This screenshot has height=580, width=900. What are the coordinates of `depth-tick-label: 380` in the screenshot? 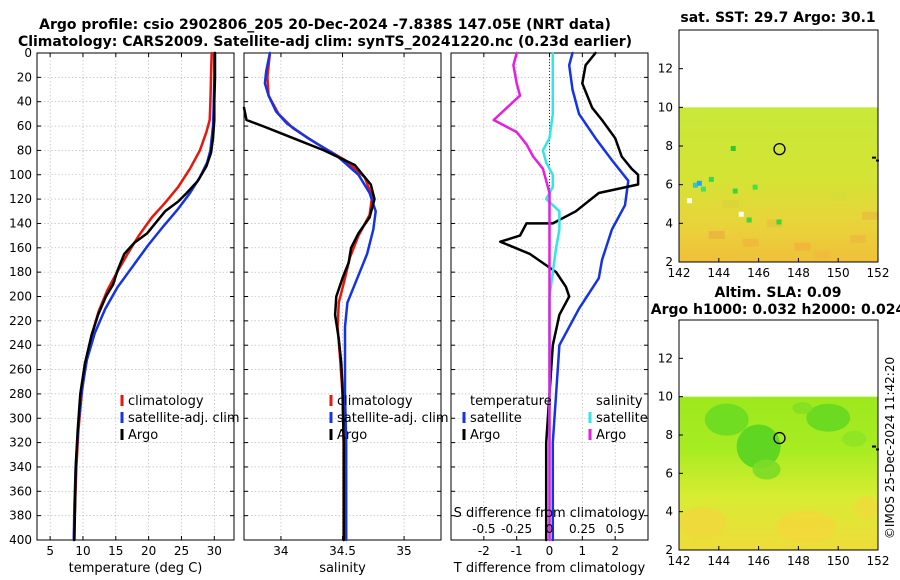 It's located at (20, 516).